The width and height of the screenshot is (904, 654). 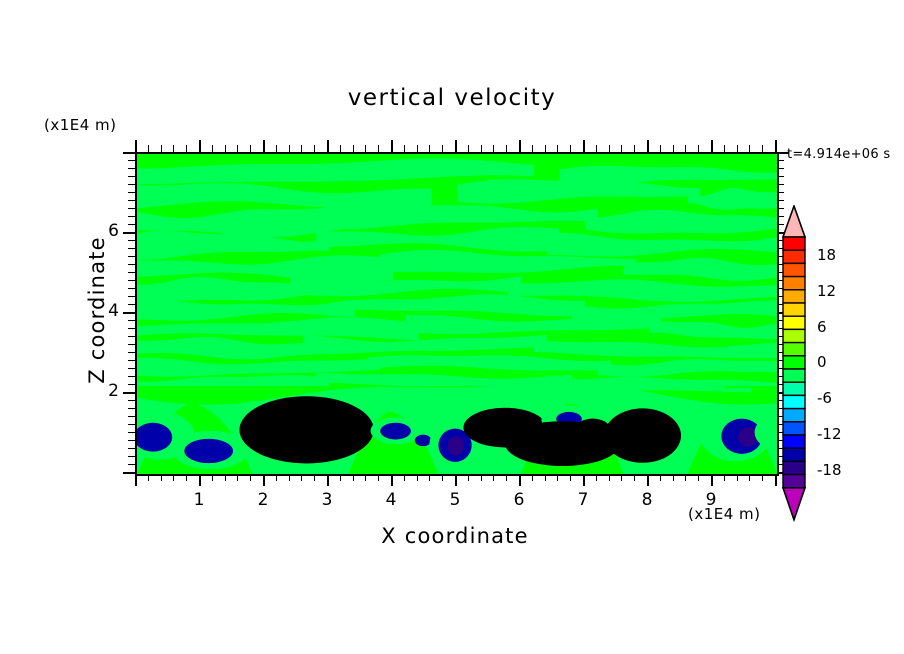 What do you see at coordinates (811, 364) in the screenshot?
I see `colorbar: 18 12 6 0 -6 -12 -18` at bounding box center [811, 364].